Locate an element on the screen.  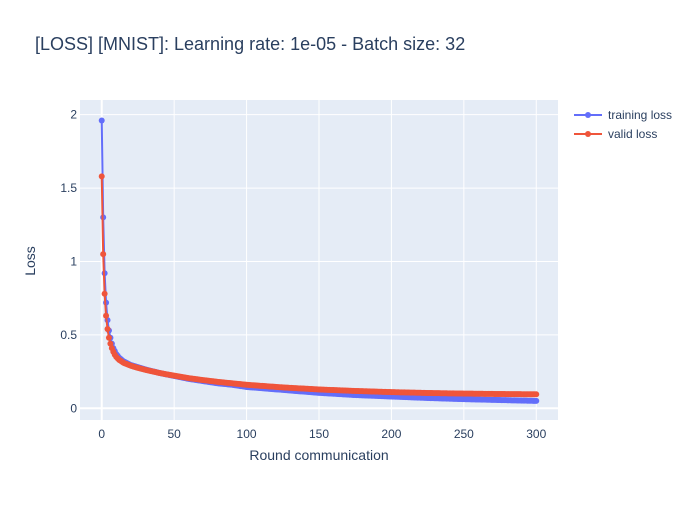
legend-item-training-loss: training loss is located at coordinates (623, 115).